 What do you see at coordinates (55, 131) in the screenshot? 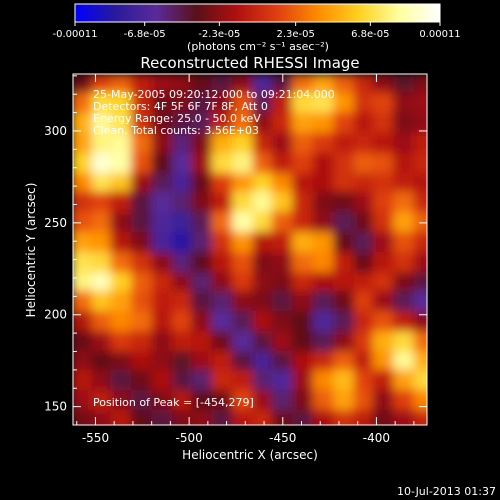
I see `y-tick-label: 300` at bounding box center [55, 131].